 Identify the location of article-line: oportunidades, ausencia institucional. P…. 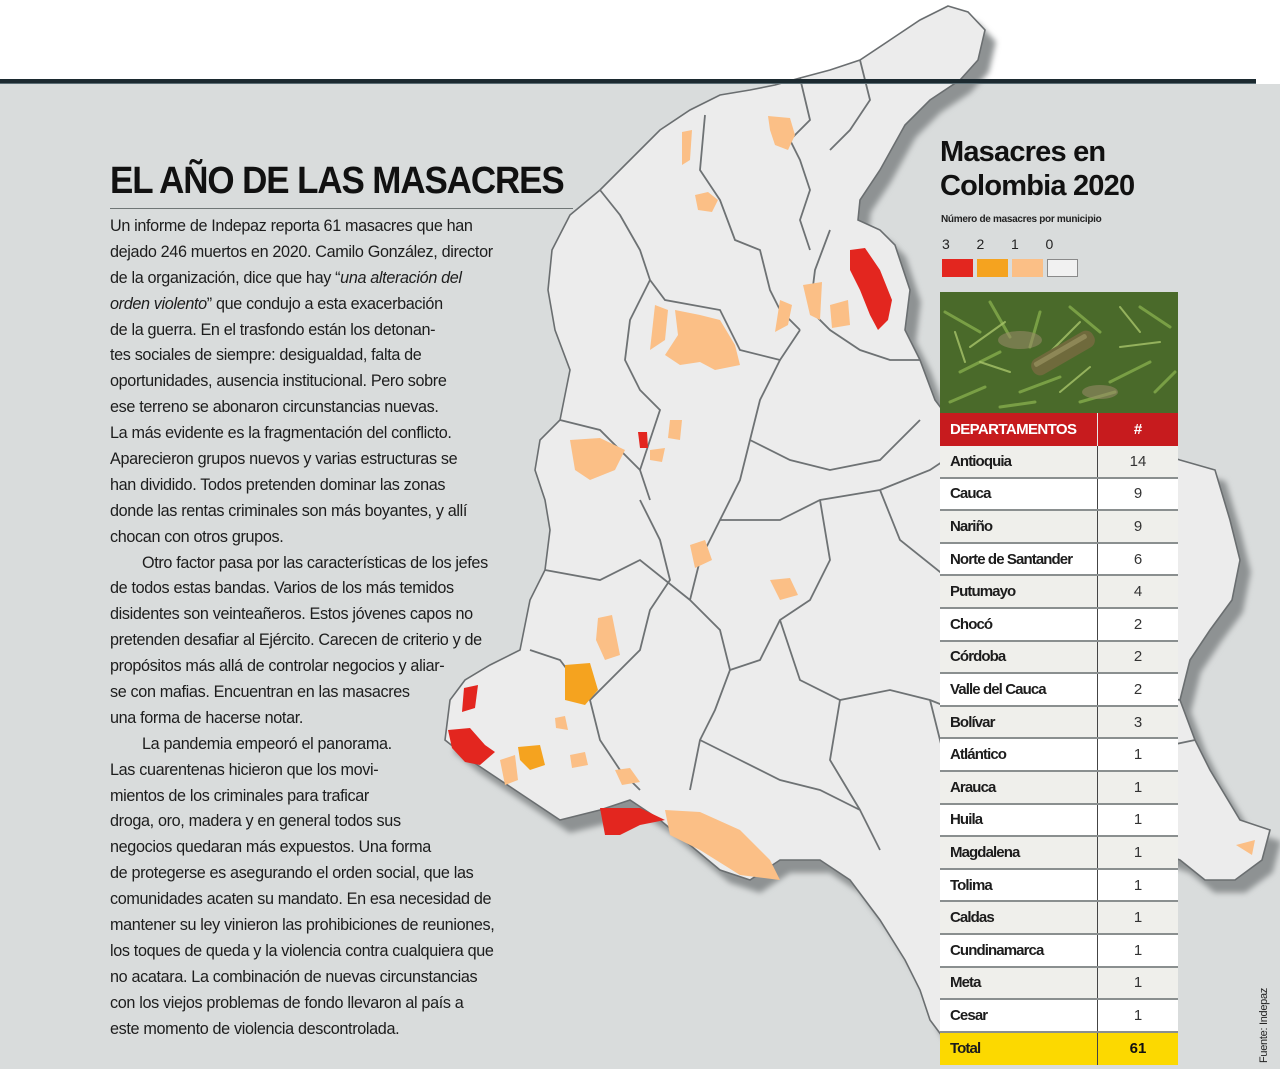
(278, 381).